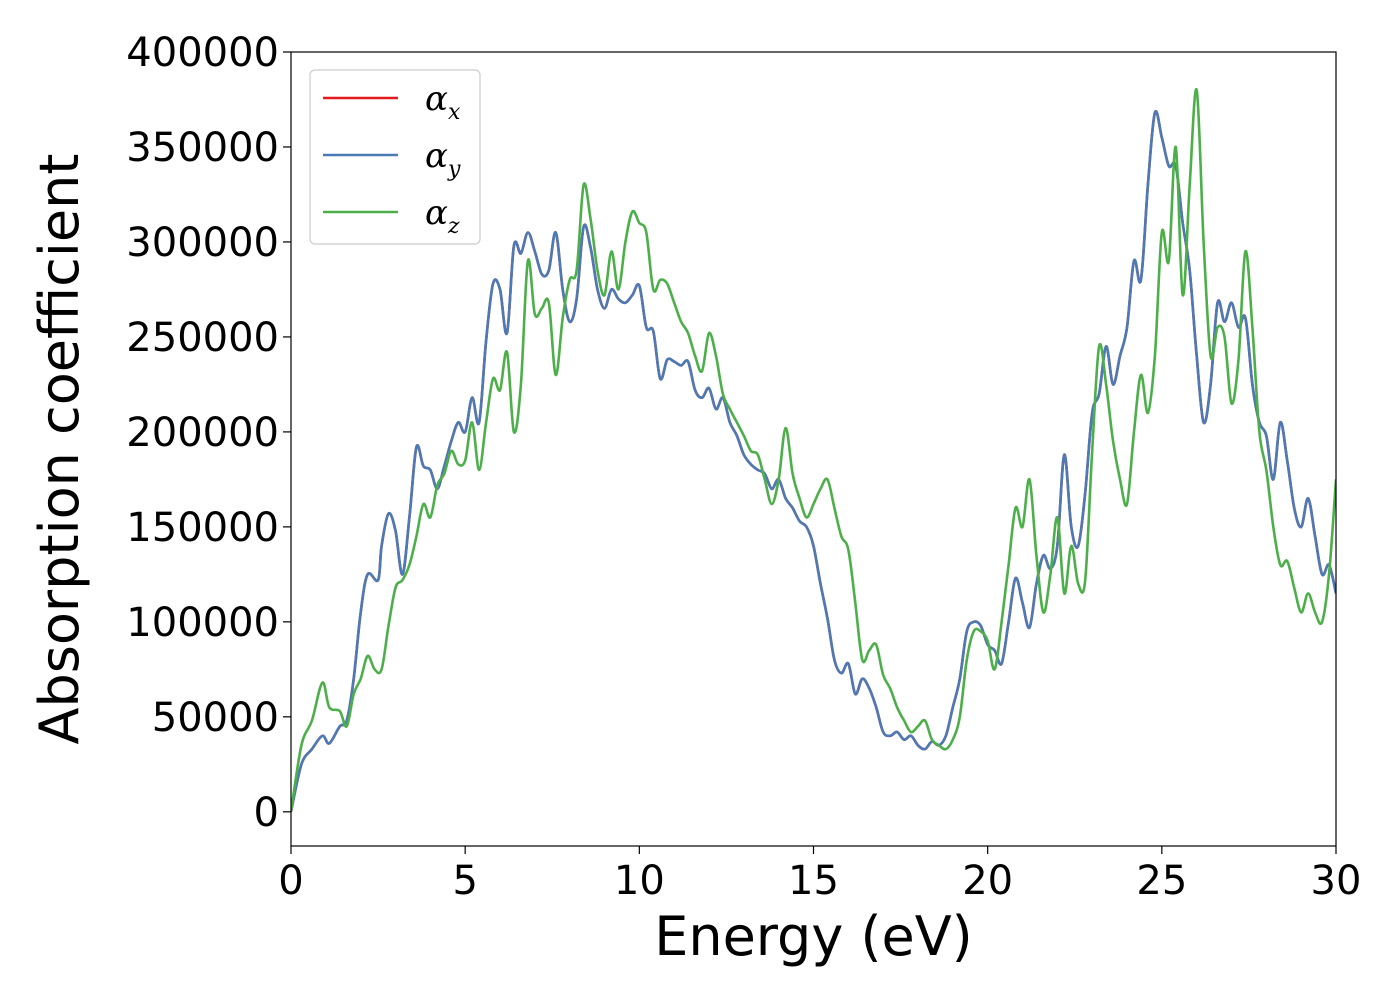 The width and height of the screenshot is (1400, 1000). What do you see at coordinates (442, 216) in the screenshot?
I see `legend-label-alpha-z: αz` at bounding box center [442, 216].